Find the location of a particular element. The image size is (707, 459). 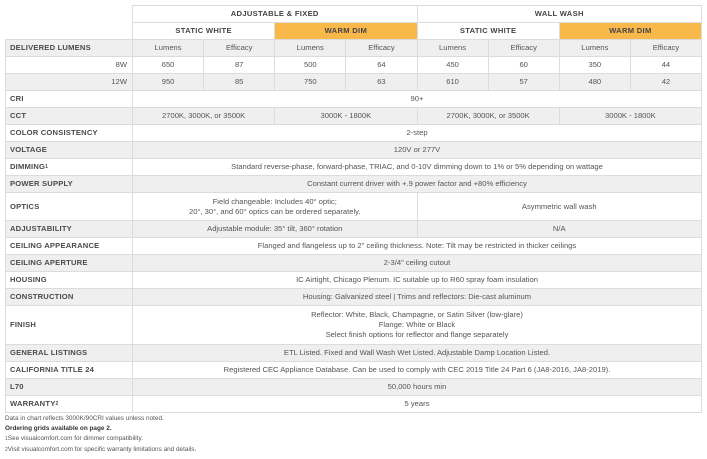

wattage: 12W is located at coordinates (69, 82).